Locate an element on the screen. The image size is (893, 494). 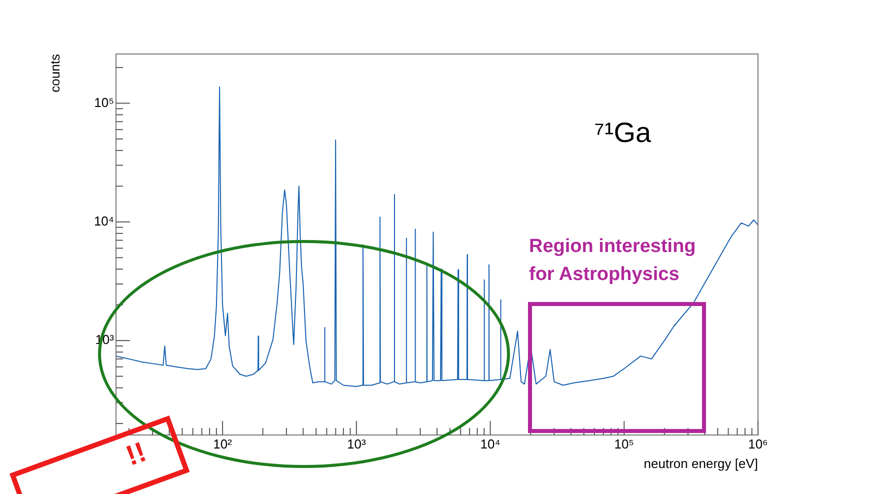
x-tick-label: 10³ is located at coordinates (356, 444).